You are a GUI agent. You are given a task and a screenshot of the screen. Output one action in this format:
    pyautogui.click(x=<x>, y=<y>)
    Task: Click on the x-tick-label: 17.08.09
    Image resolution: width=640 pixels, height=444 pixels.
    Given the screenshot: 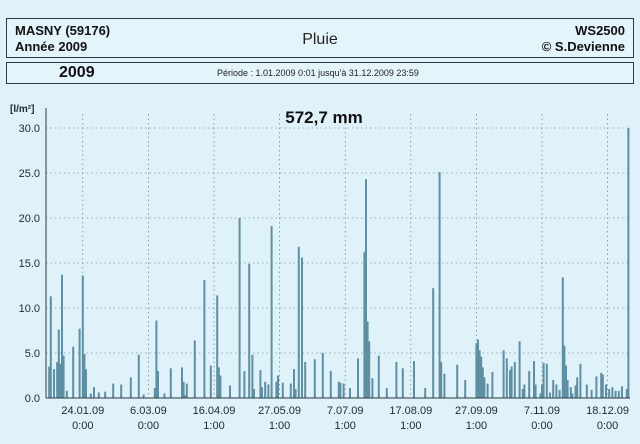 What is the action you would take?
    pyautogui.click(x=410, y=411)
    